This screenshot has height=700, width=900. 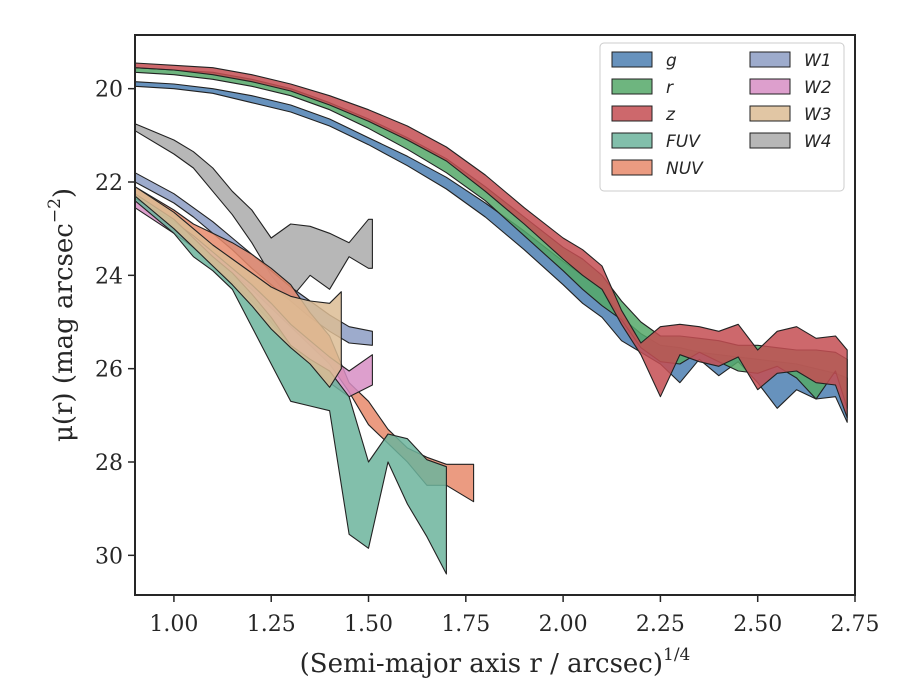 What do you see at coordinates (173, 624) in the screenshot?
I see `x-tick-label: 1.00` at bounding box center [173, 624].